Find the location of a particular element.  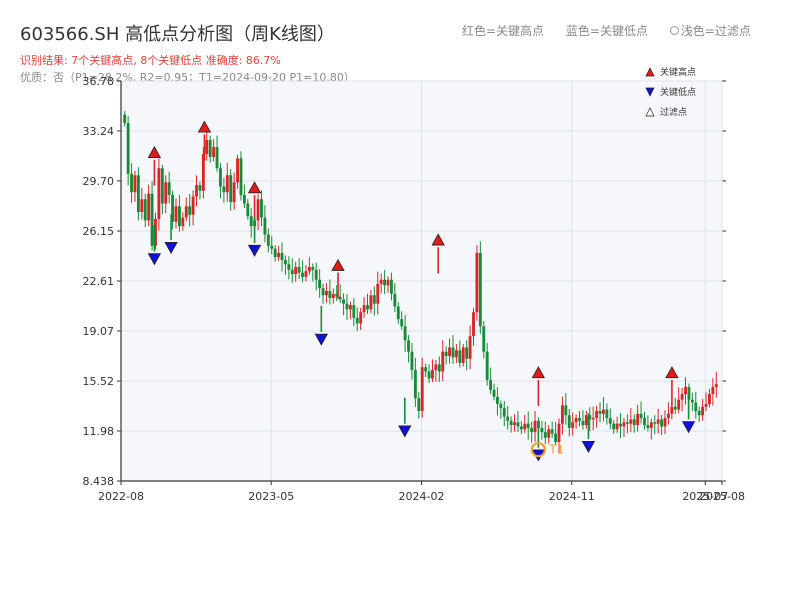

y-tick-label: 29.70 is located at coordinates (99, 181).